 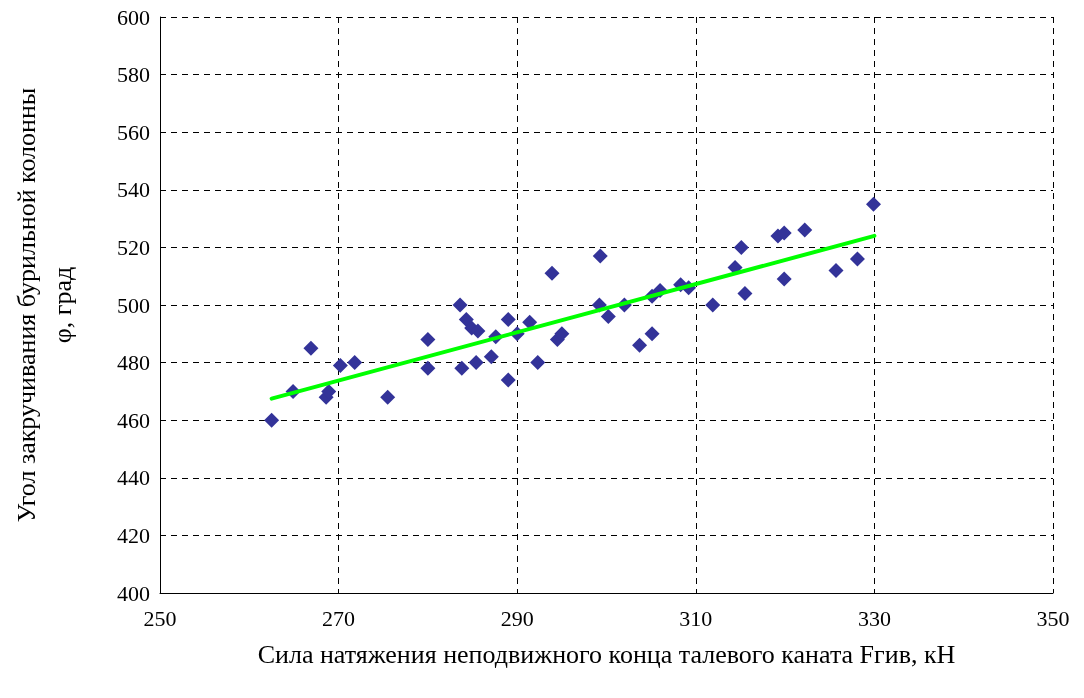 I want to click on y-tick-label: 400, so click(x=133, y=593).